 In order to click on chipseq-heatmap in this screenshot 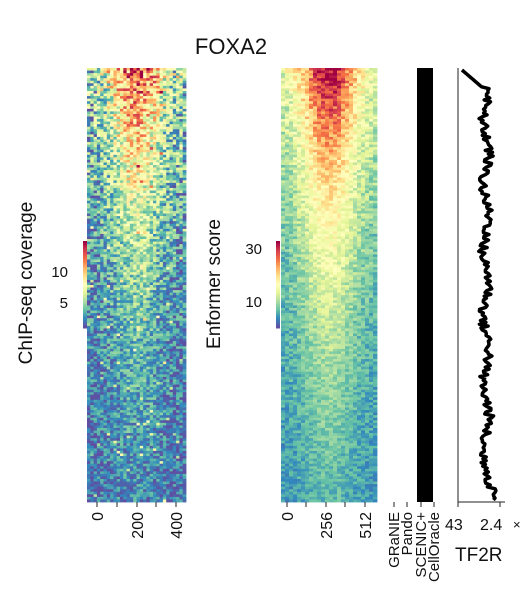, I will do `click(137, 285)`.